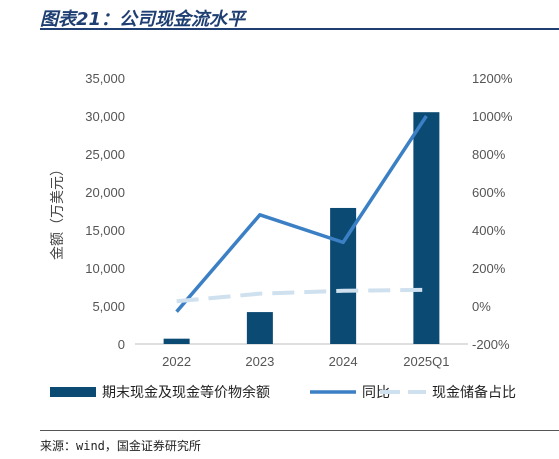  I want to click on y2-tick-label: 200%, so click(489, 268).